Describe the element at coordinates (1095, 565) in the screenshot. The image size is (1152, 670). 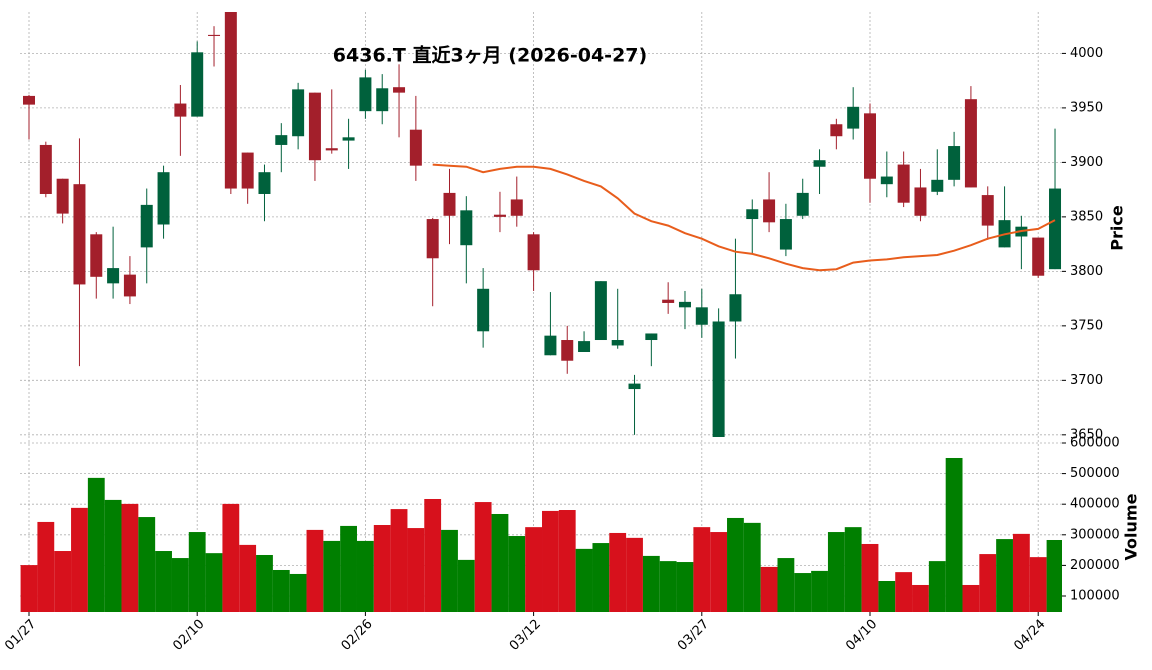
I see `volume-tick-label: 200000` at that location.